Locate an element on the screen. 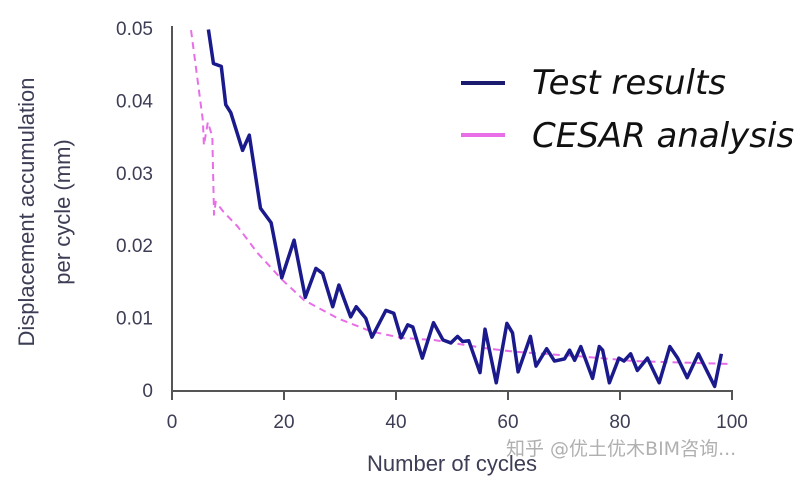  x-tick-label: 100 is located at coordinates (732, 422).